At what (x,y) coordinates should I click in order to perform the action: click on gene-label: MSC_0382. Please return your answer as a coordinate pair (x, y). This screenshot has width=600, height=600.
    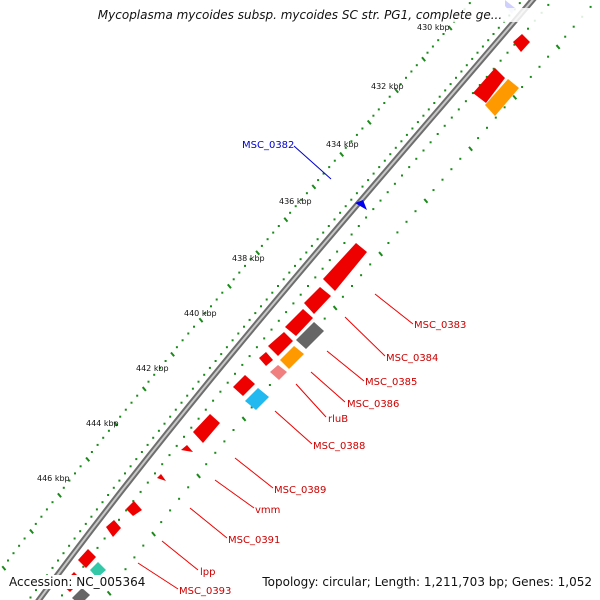
    Looking at the image, I should click on (268, 145).